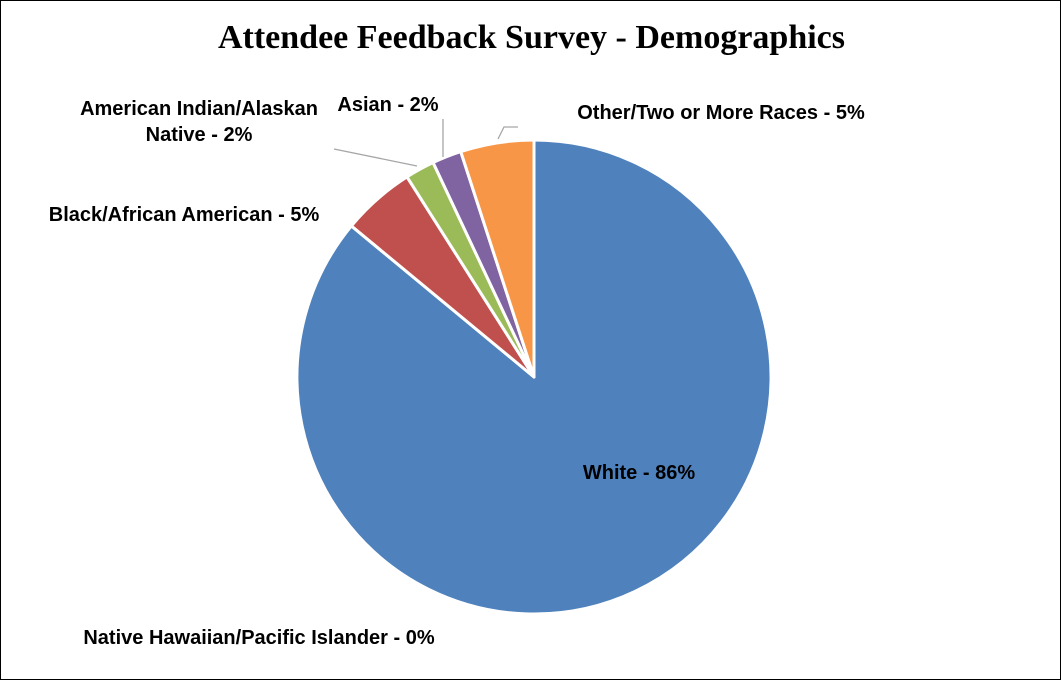 Image resolution: width=1061 pixels, height=680 pixels. Describe the element at coordinates (425, 143) in the screenshot. I see `leader-lines` at that location.